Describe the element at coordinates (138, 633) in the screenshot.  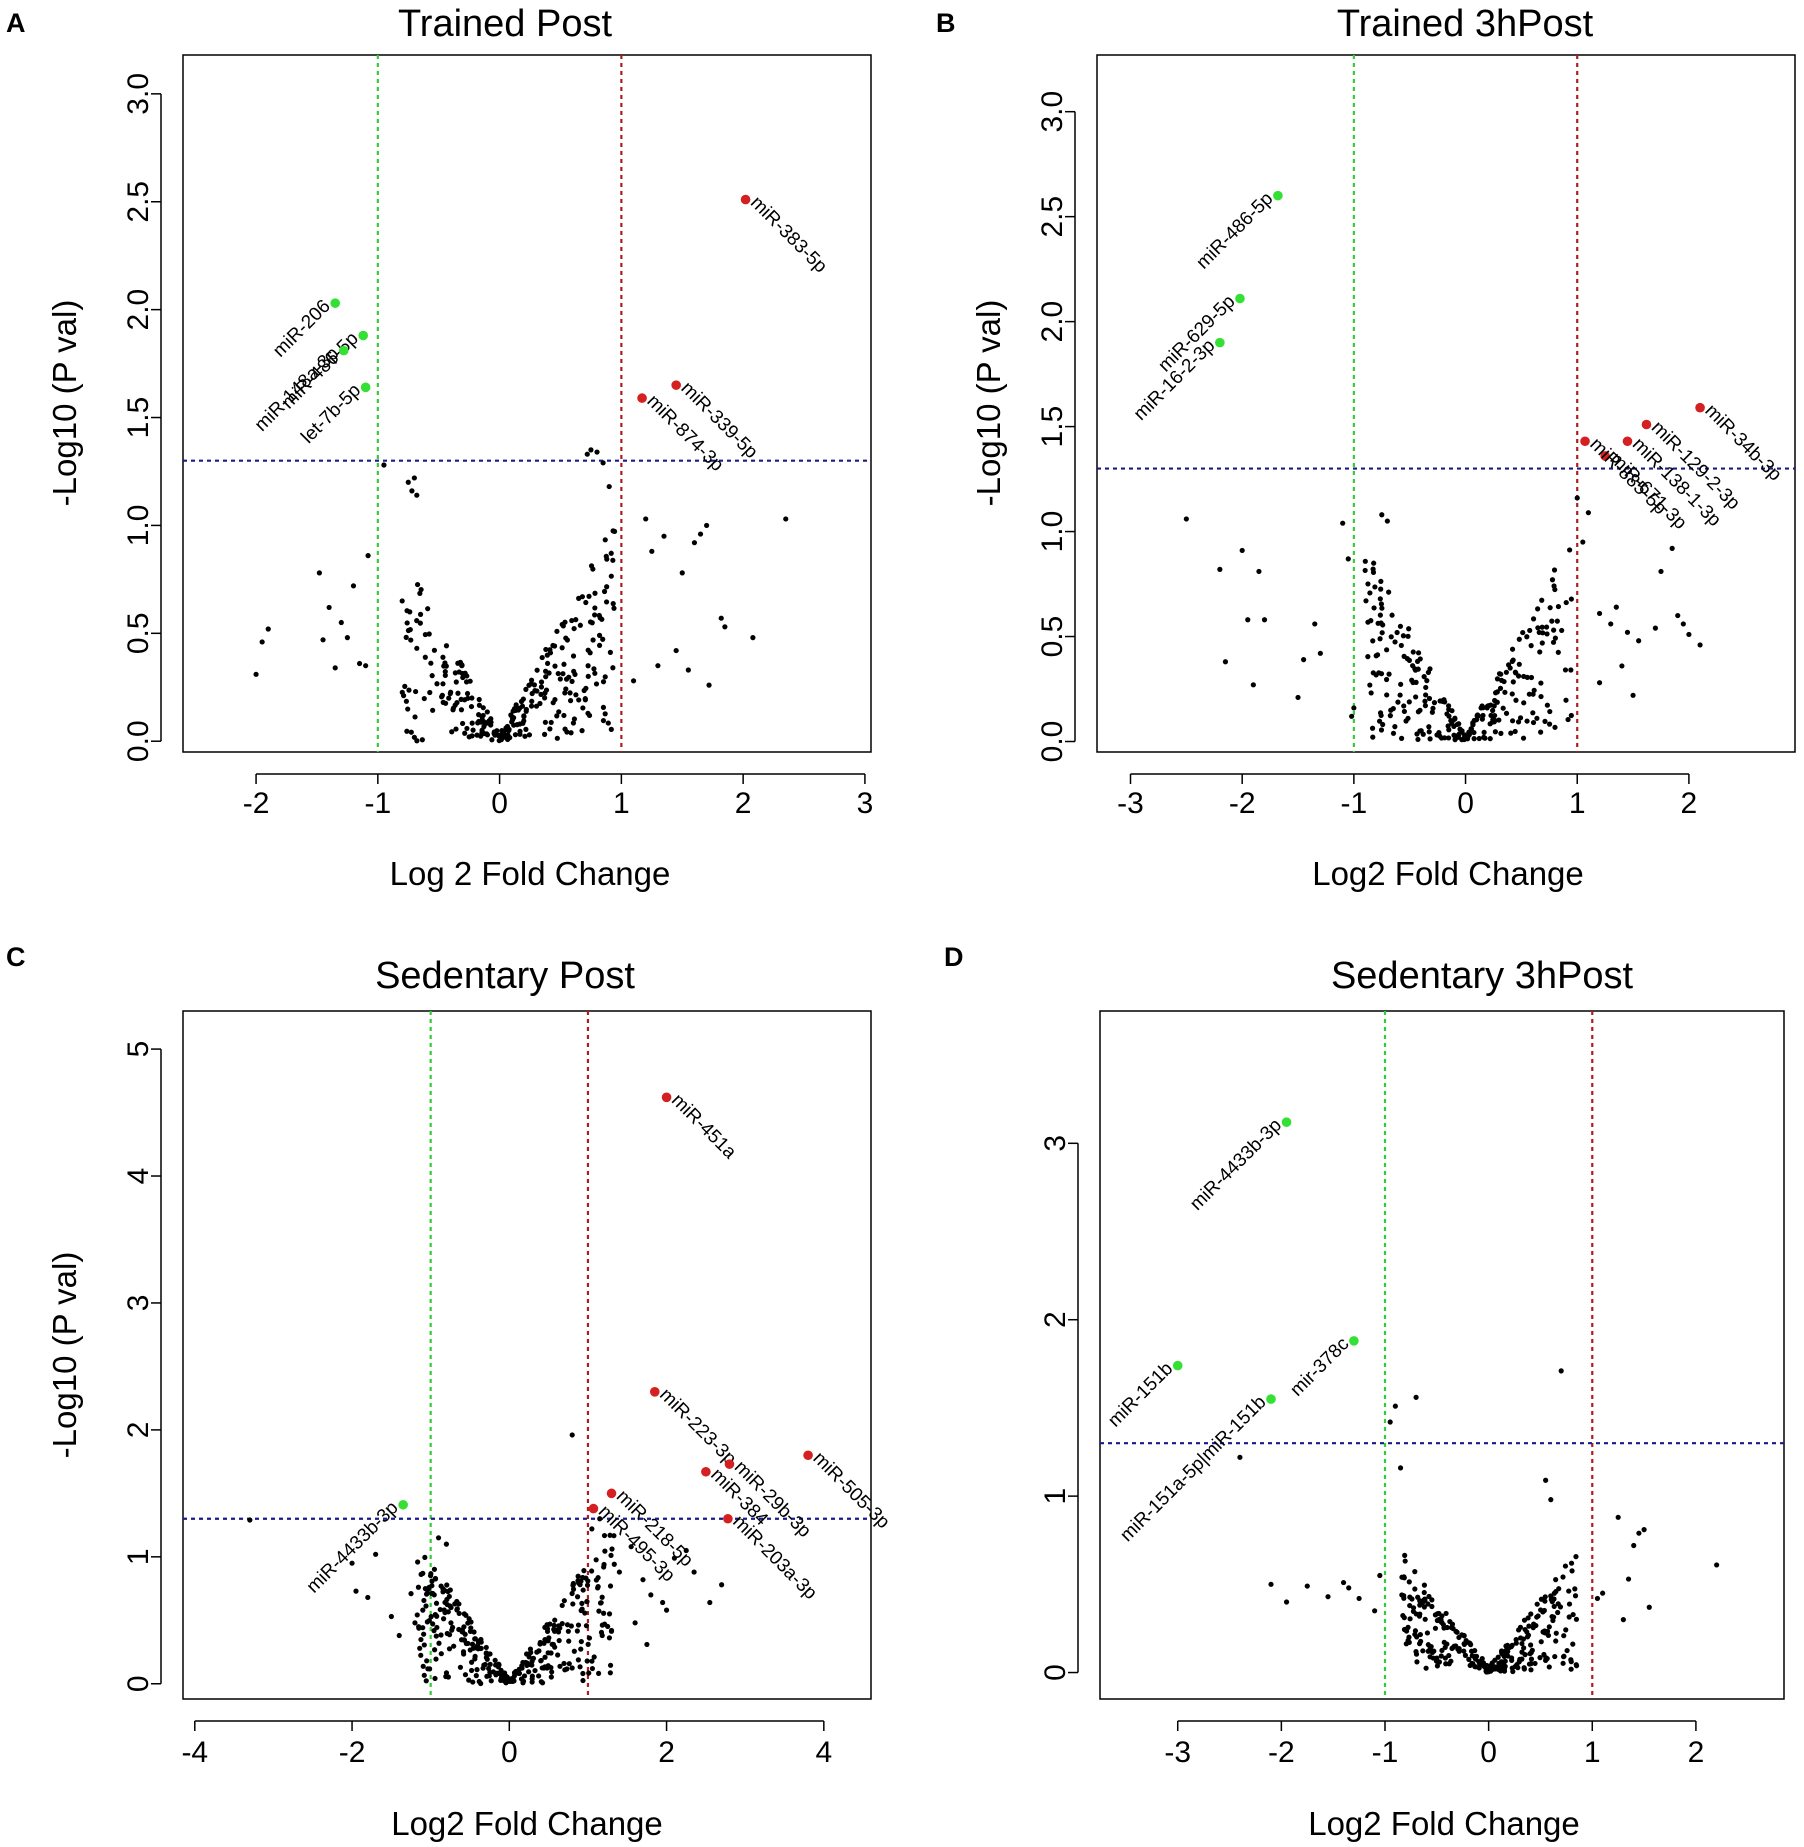
I see `y-tick-label: 0.5` at that location.